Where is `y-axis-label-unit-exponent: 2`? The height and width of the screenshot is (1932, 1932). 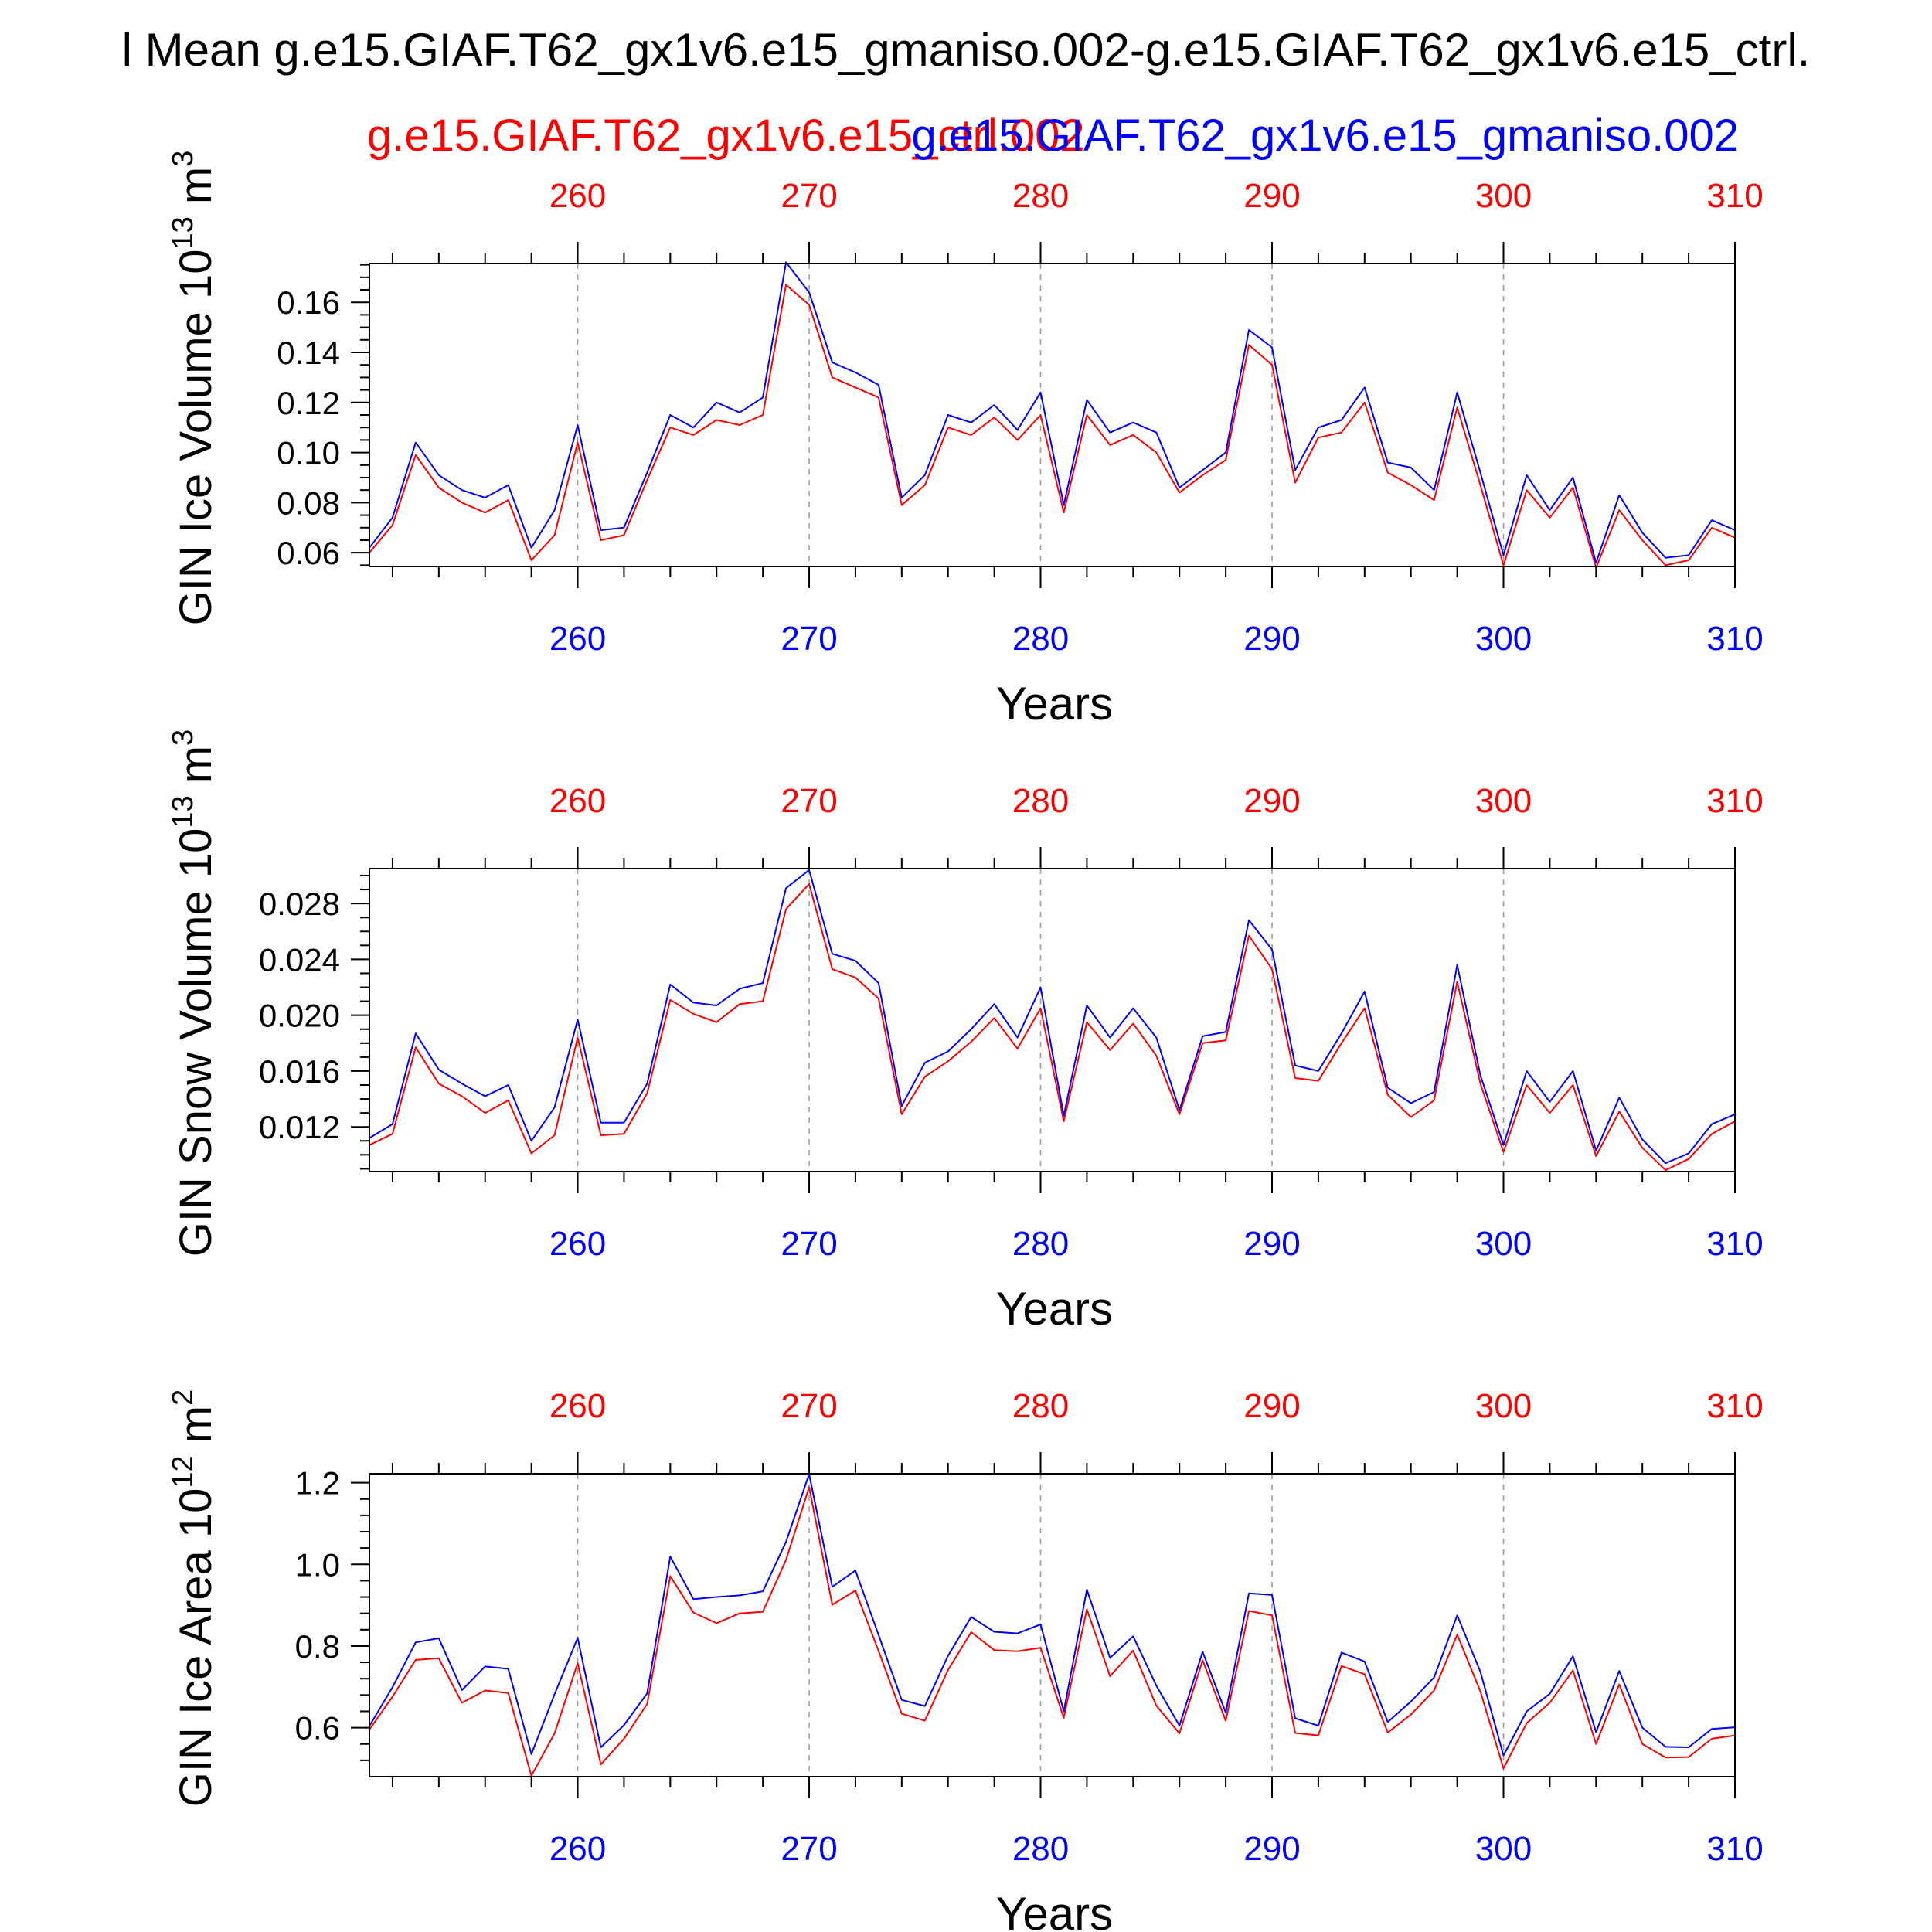 y-axis-label-unit-exponent: 2 is located at coordinates (183, 1397).